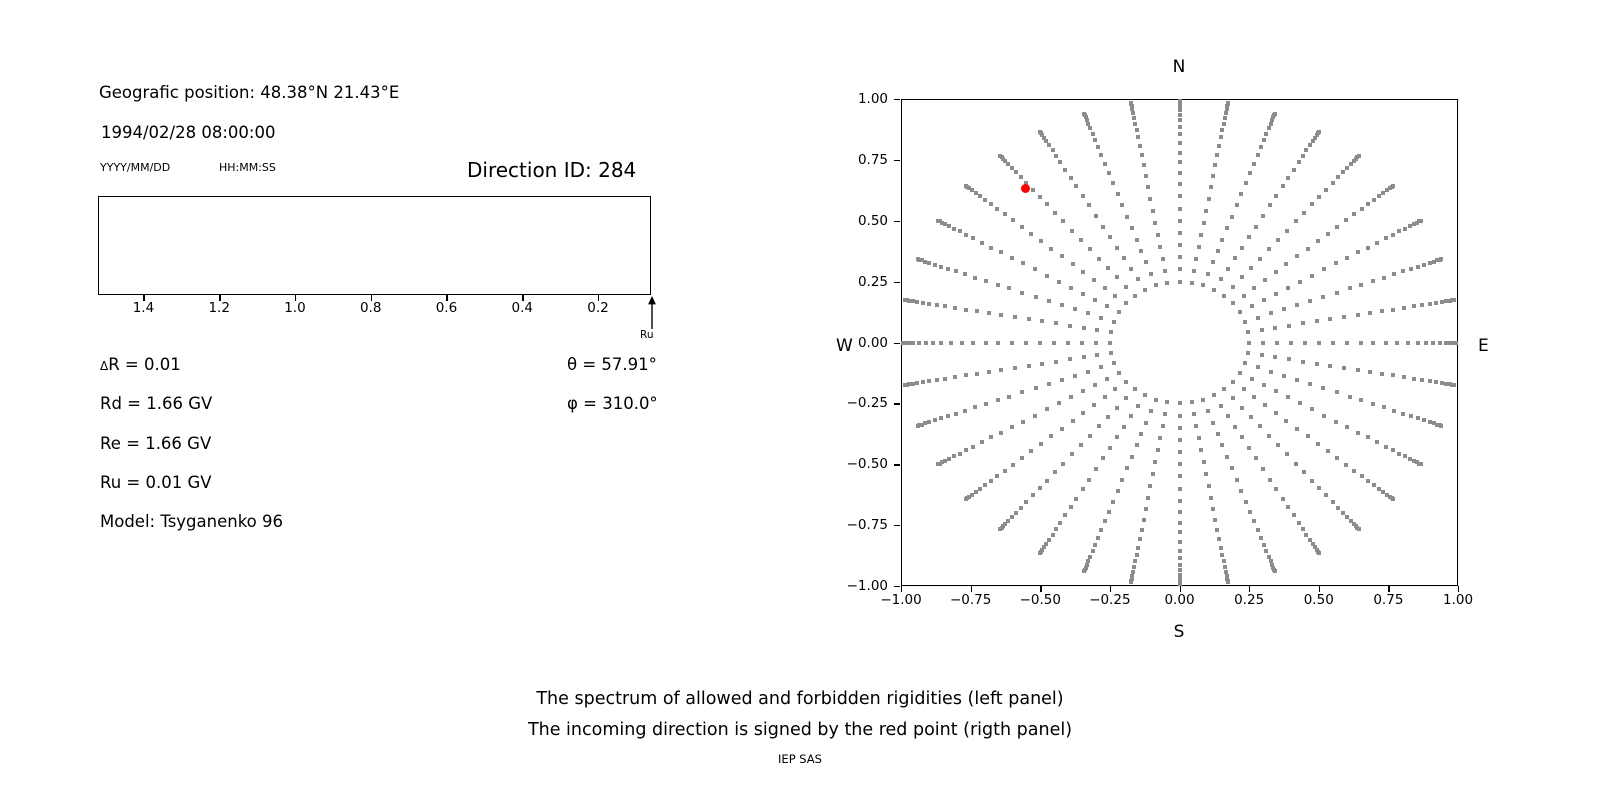 Image resolution: width=1600 pixels, height=800 pixels. What do you see at coordinates (897, 526) in the screenshot?
I see `y-tick` at bounding box center [897, 526].